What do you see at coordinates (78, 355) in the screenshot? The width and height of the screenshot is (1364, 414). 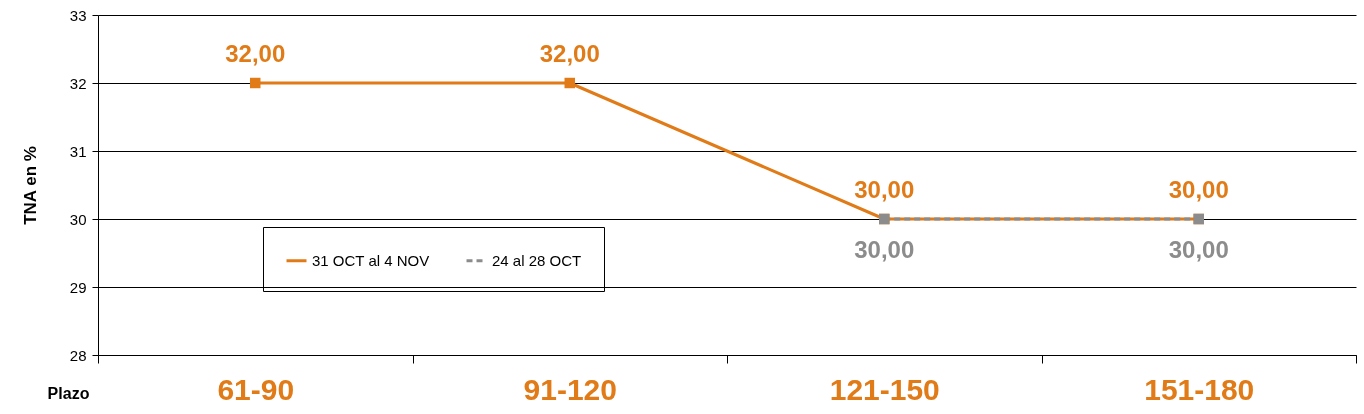 I see `y-tick-label: 28` at bounding box center [78, 355].